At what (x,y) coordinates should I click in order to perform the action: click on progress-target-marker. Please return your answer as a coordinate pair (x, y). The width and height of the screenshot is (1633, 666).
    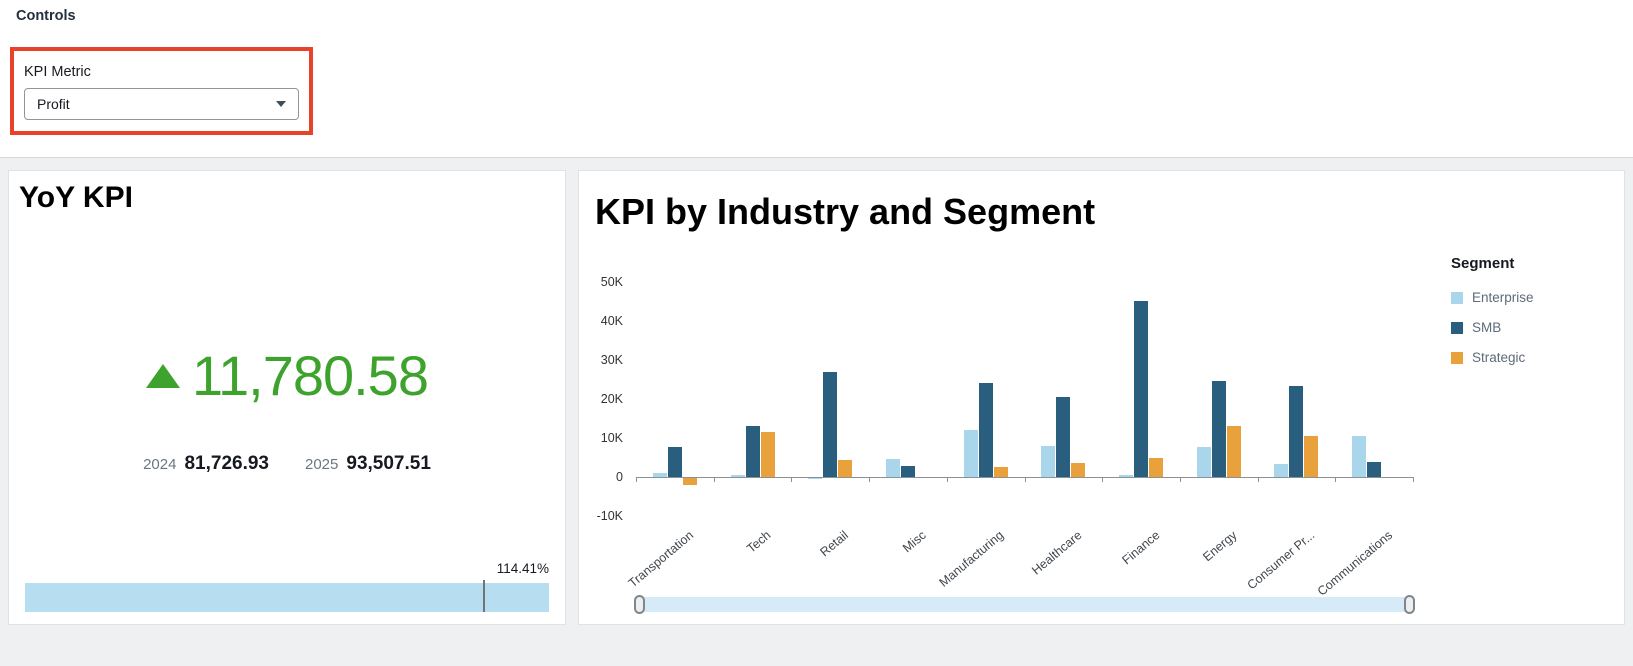
    Looking at the image, I should click on (483, 596).